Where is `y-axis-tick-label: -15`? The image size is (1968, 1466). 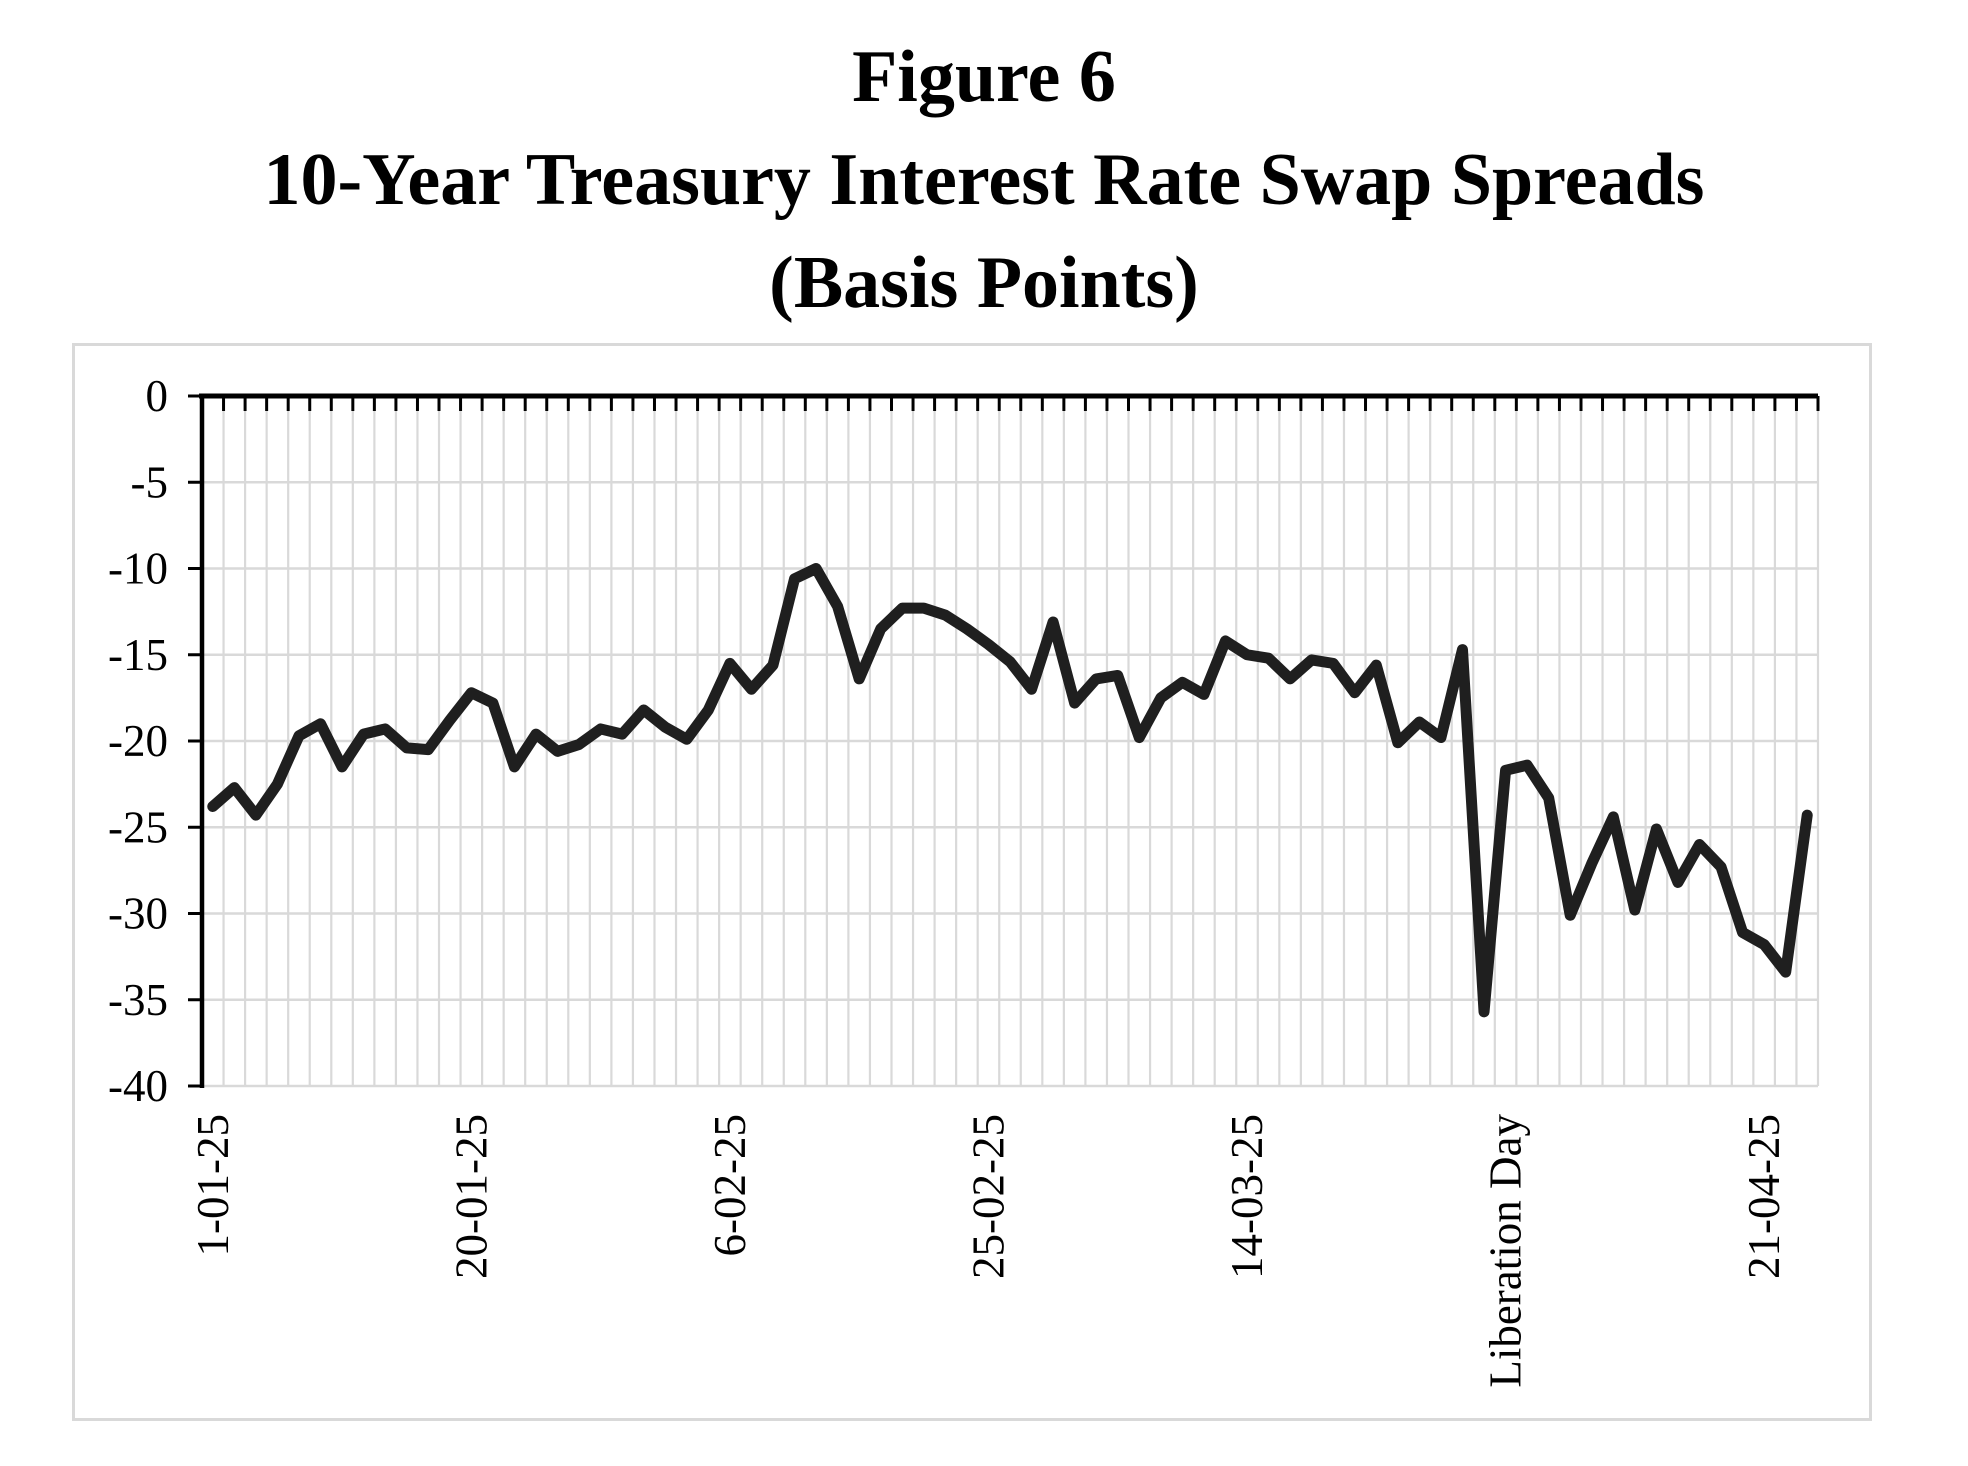 y-axis-tick-label: -15 is located at coordinates (138, 655).